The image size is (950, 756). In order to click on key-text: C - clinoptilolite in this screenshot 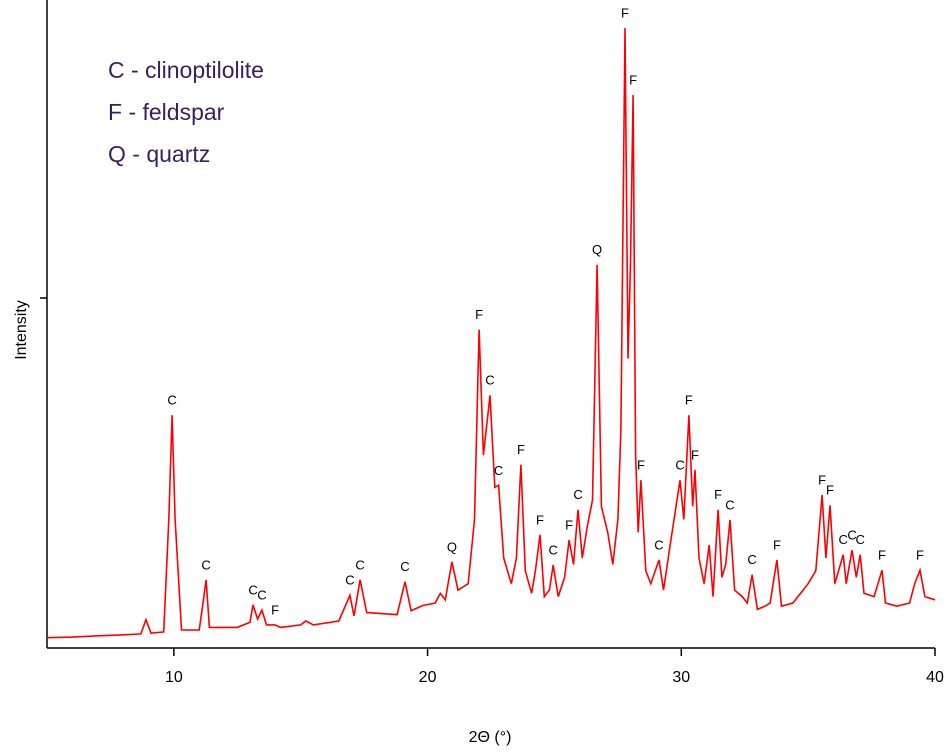, I will do `click(186, 70)`.